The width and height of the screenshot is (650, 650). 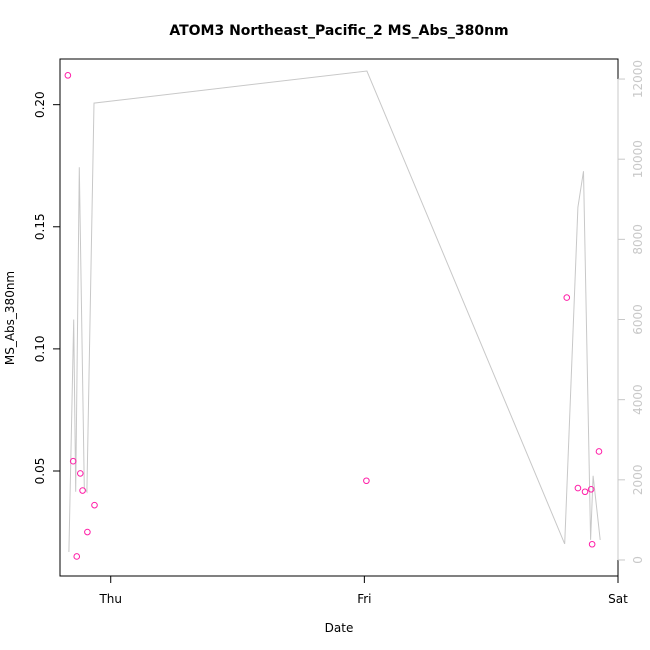 What do you see at coordinates (110, 599) in the screenshot?
I see `x-tick-label: Thu` at bounding box center [110, 599].